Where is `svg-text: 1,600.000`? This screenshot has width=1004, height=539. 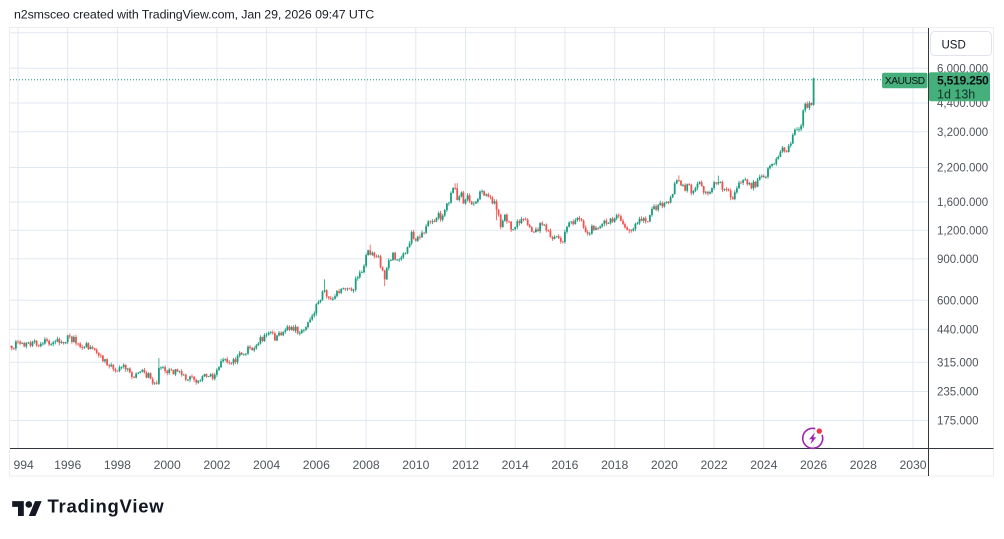 svg-text: 1,600.000 is located at coordinates (962, 203).